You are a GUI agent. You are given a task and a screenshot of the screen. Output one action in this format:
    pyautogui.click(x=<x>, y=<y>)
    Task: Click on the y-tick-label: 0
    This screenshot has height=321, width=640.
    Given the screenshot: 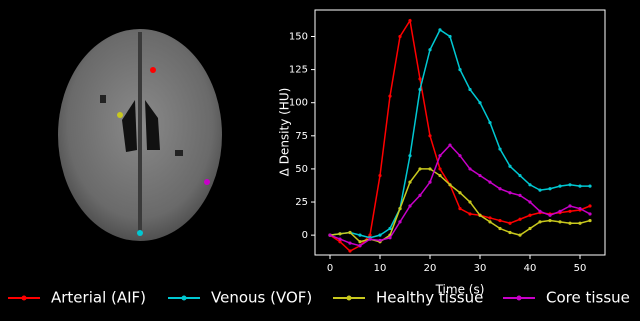 What is the action you would take?
    pyautogui.click(x=305, y=235)
    